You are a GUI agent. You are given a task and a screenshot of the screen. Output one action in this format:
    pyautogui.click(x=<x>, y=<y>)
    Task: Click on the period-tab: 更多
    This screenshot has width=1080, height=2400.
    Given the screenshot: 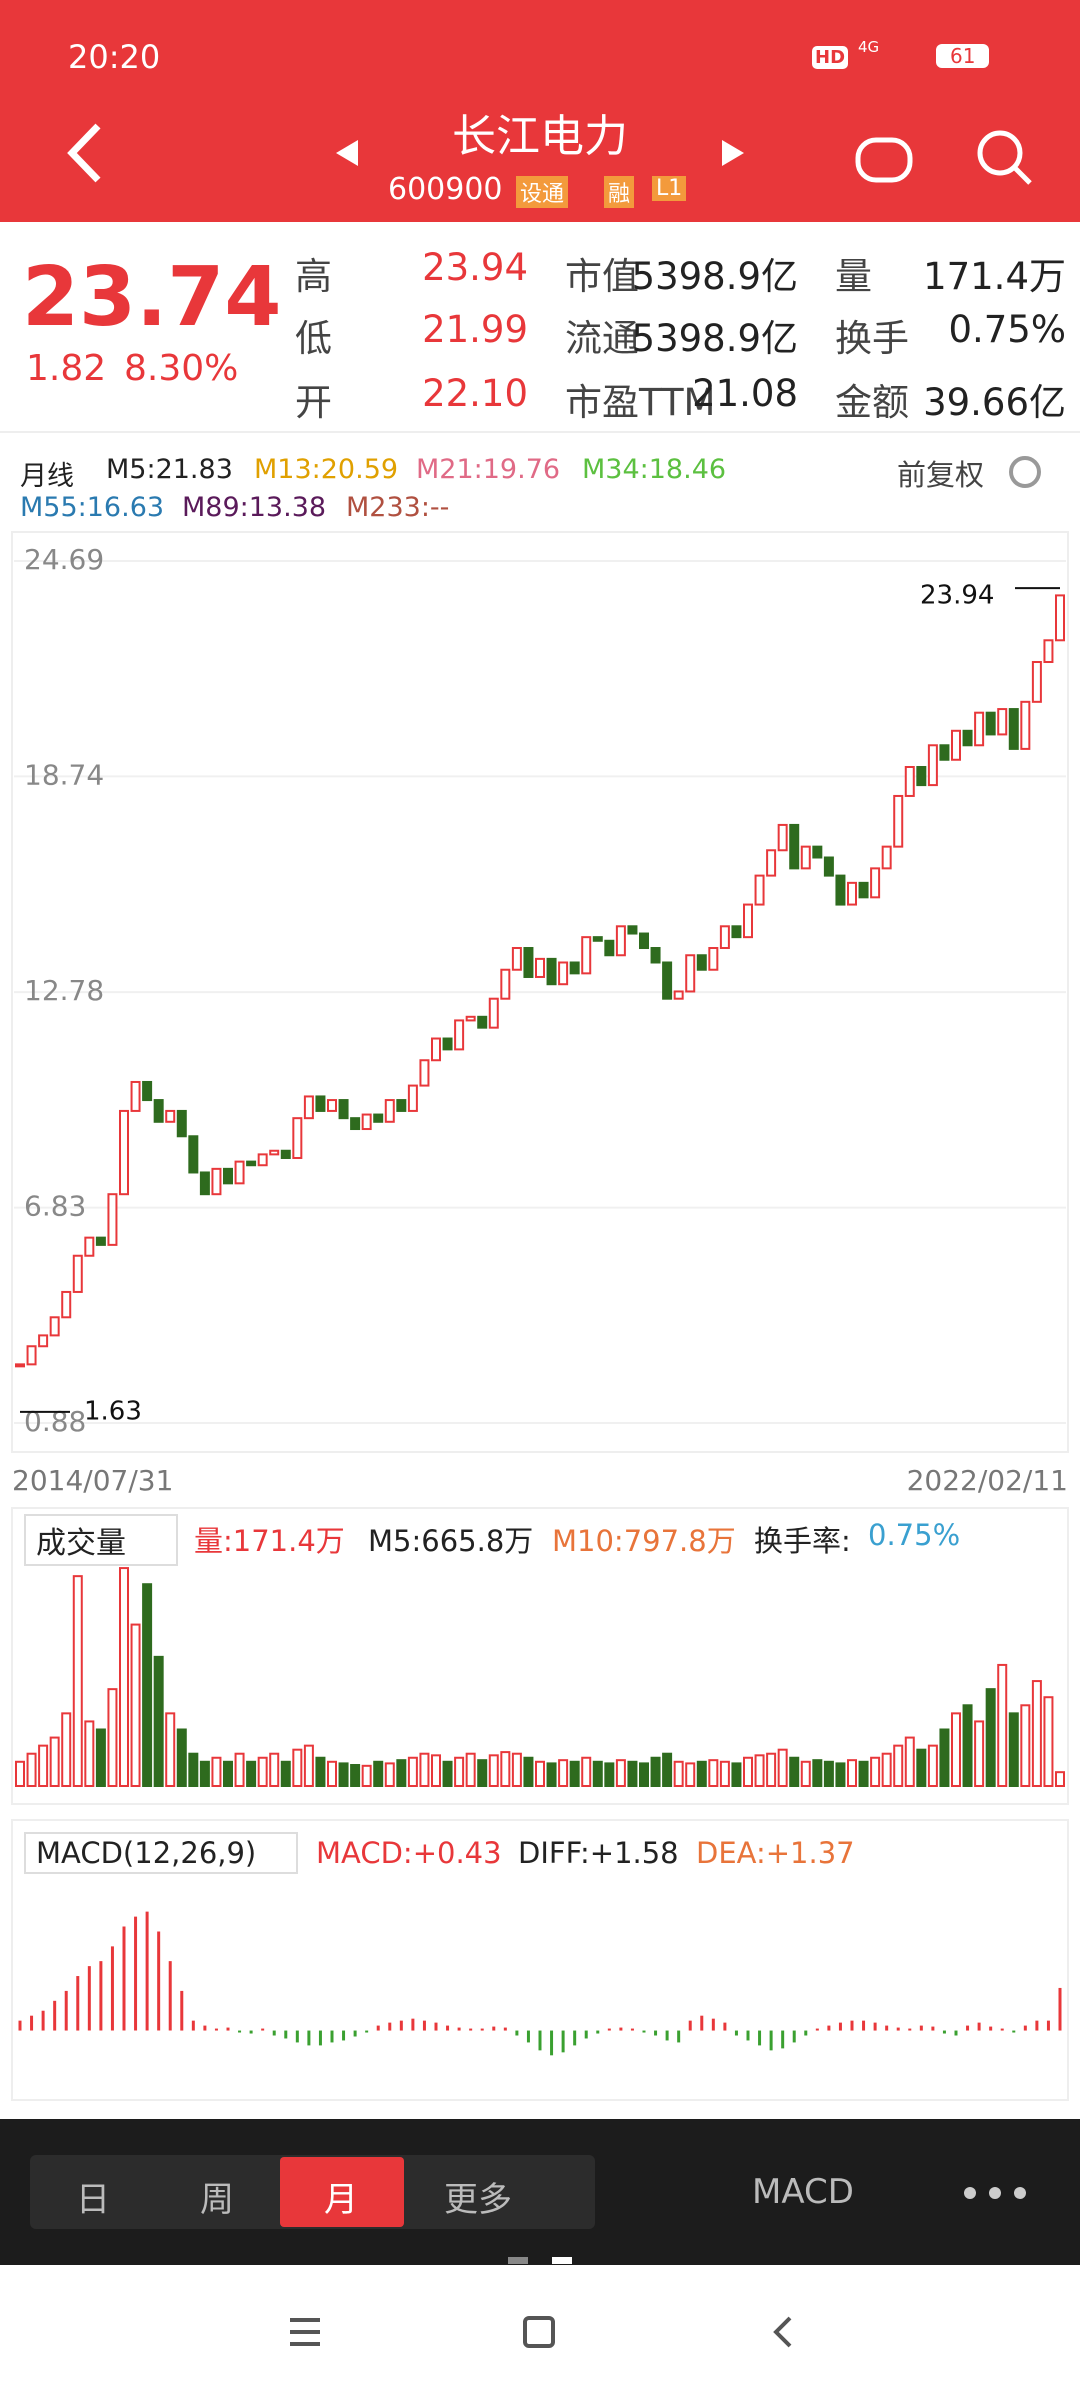 What is the action you would take?
    pyautogui.click(x=478, y=2200)
    